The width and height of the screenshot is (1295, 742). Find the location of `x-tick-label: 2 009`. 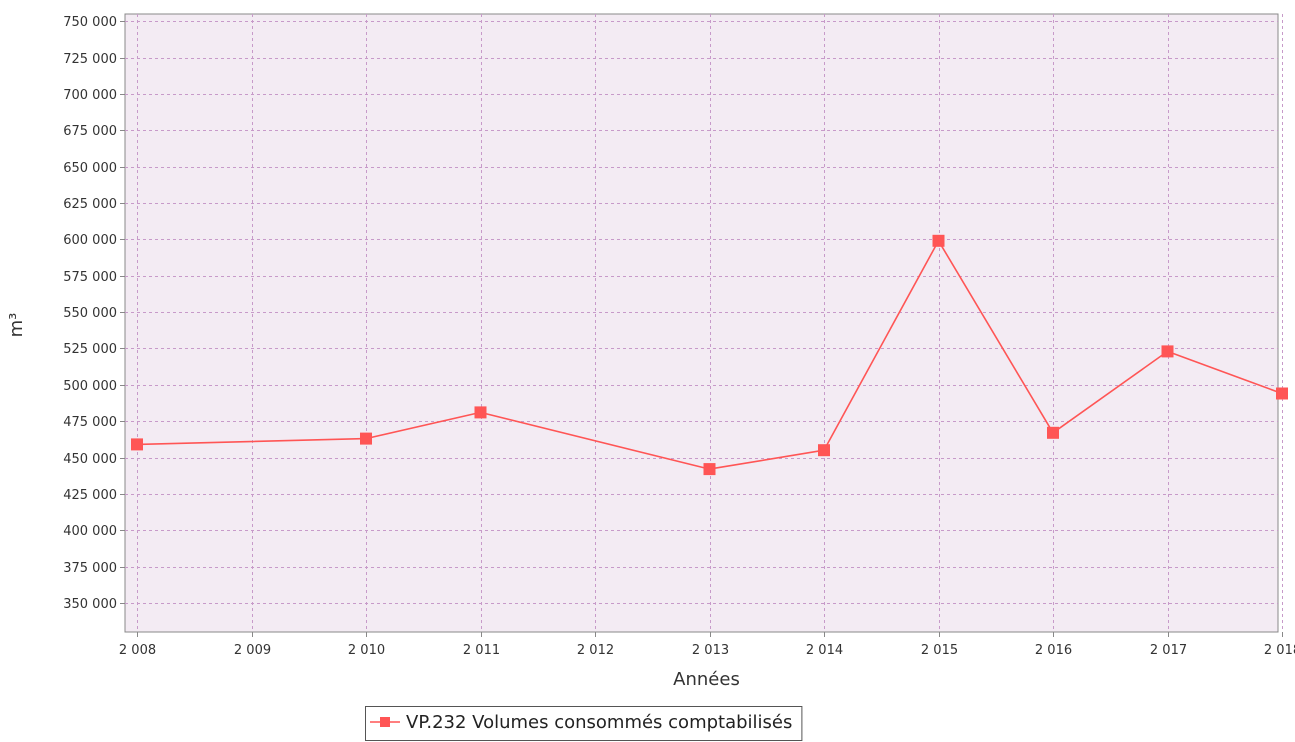

x-tick-label: 2 009 is located at coordinates (252, 650).